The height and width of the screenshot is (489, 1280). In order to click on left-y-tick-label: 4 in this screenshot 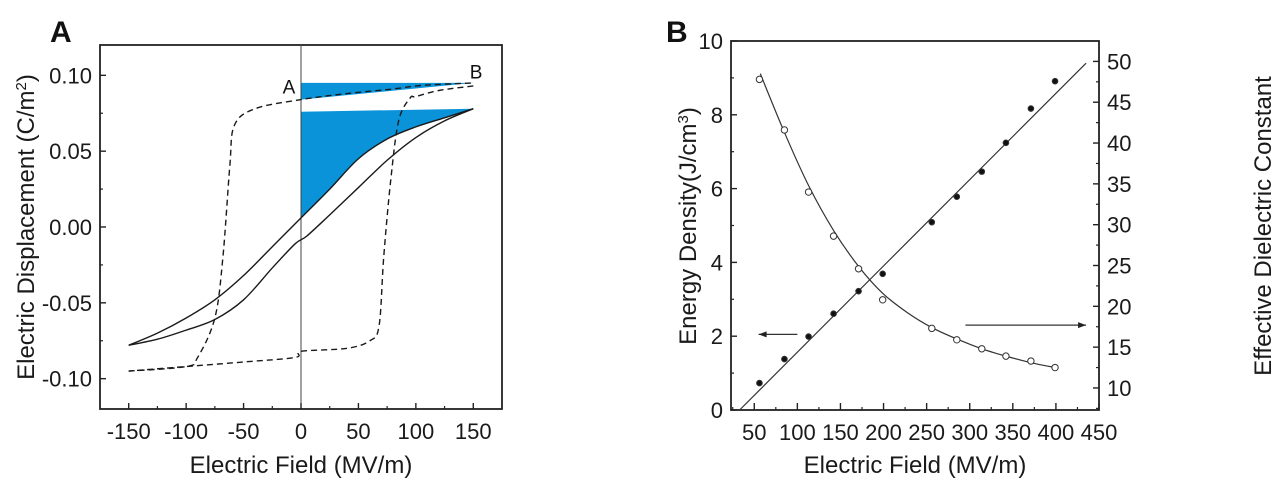, I will do `click(717, 262)`.